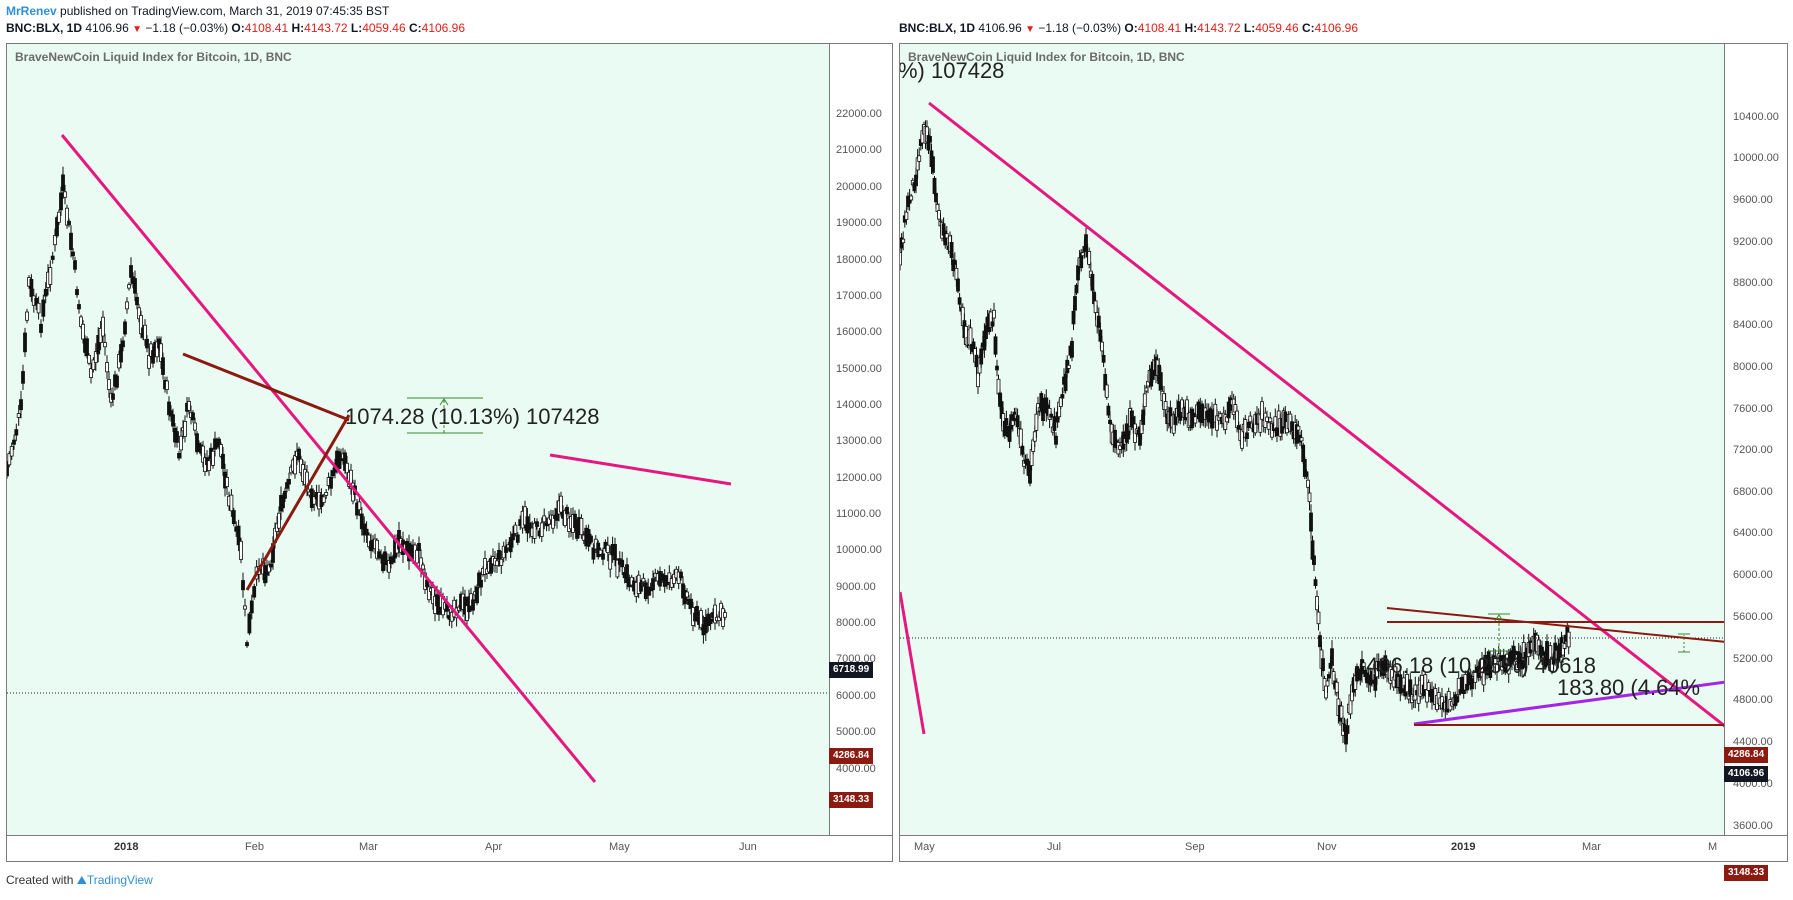  I want to click on y-tick-label: 4000.00, so click(856, 769).